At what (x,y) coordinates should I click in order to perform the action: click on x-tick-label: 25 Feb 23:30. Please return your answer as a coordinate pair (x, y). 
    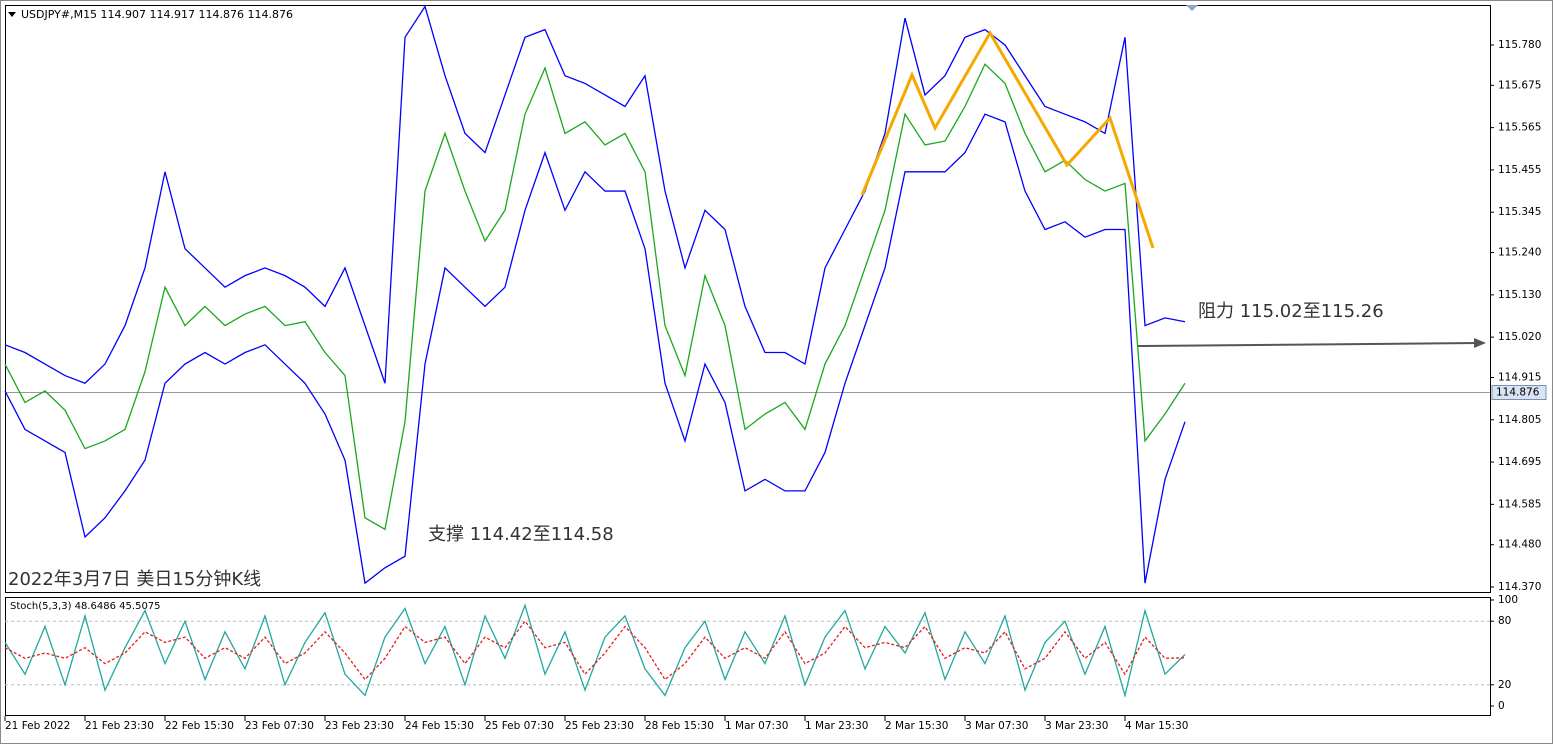
    Looking at the image, I should click on (599, 726).